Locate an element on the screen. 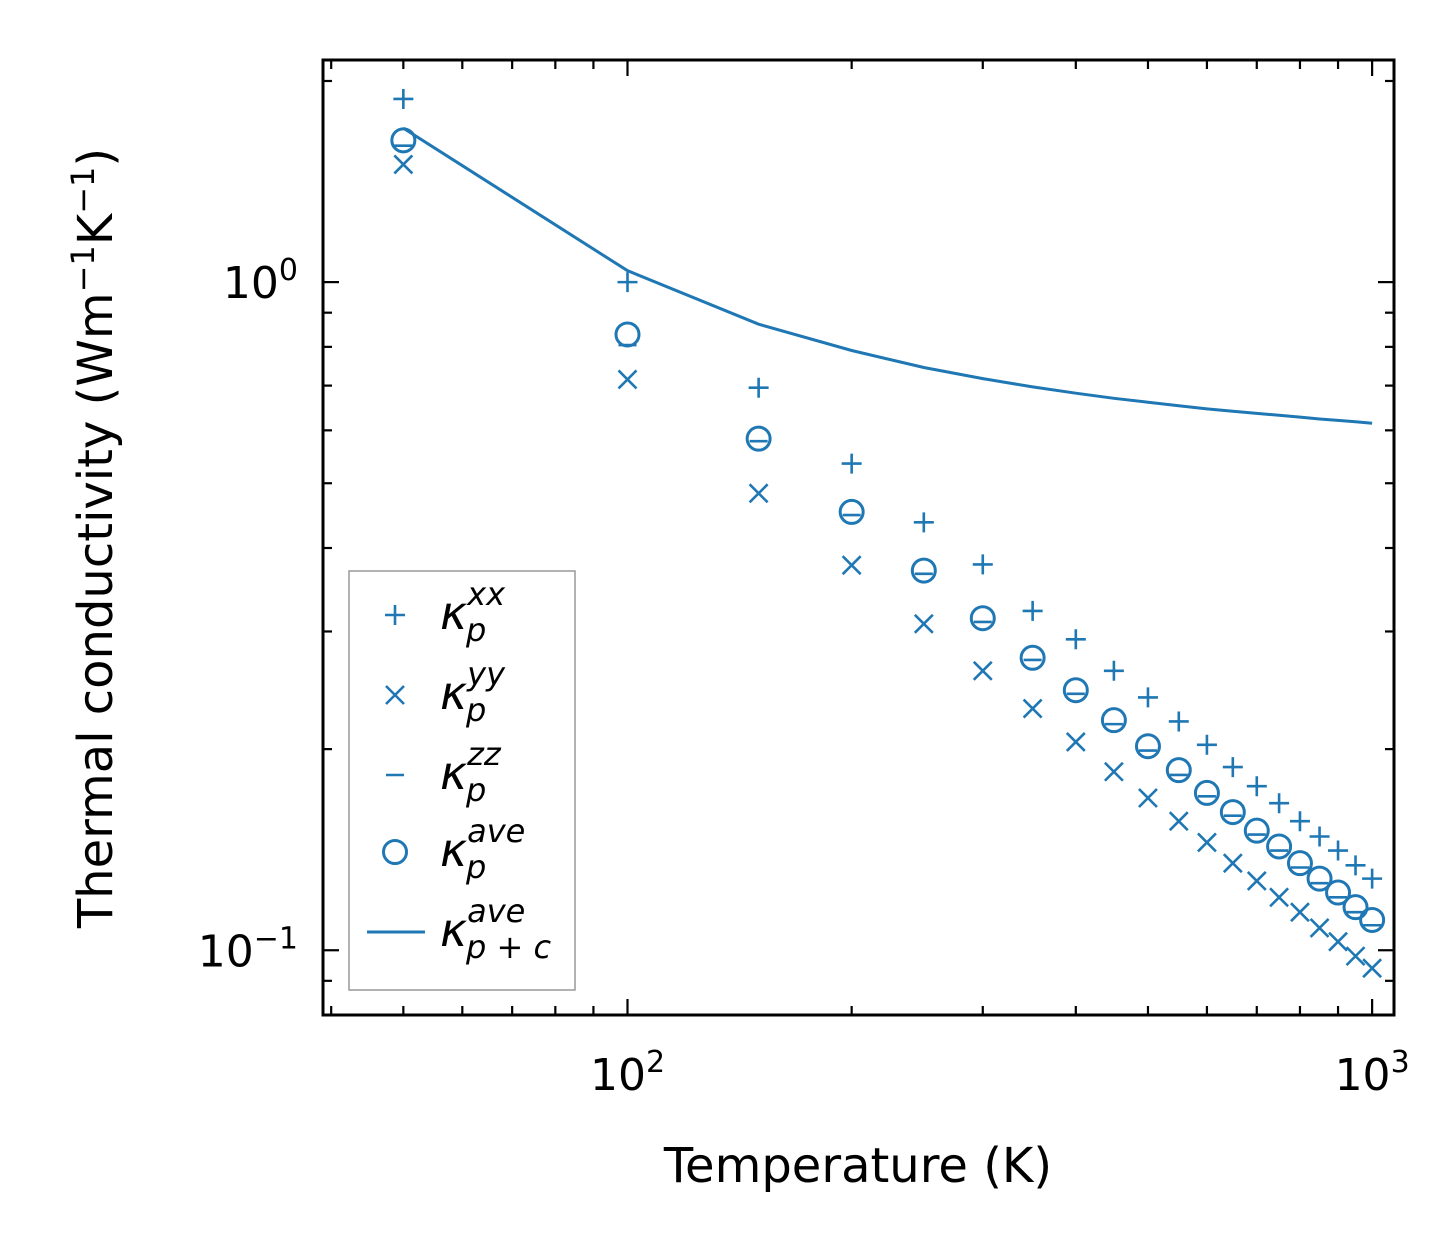 The height and width of the screenshot is (1254, 1454). y-tick-label-exp: 0 is located at coordinates (288, 270).